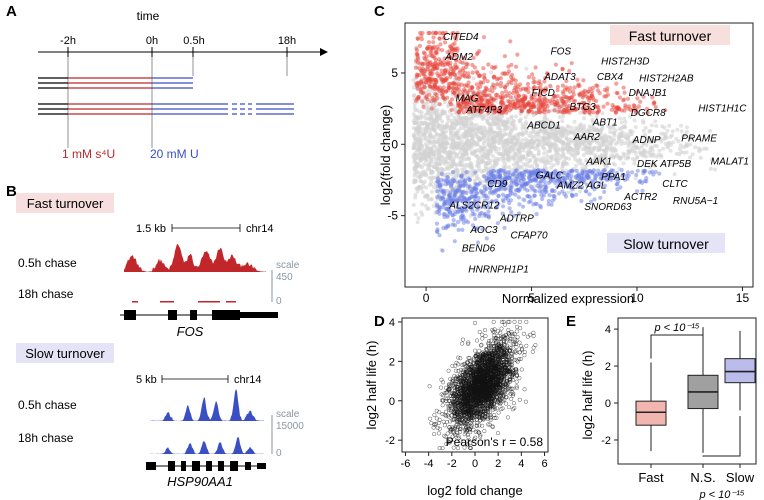 Image resolution: width=764 pixels, height=500 pixels. Describe the element at coordinates (461, 37) in the screenshot. I see `gene-label: CITED4` at that location.